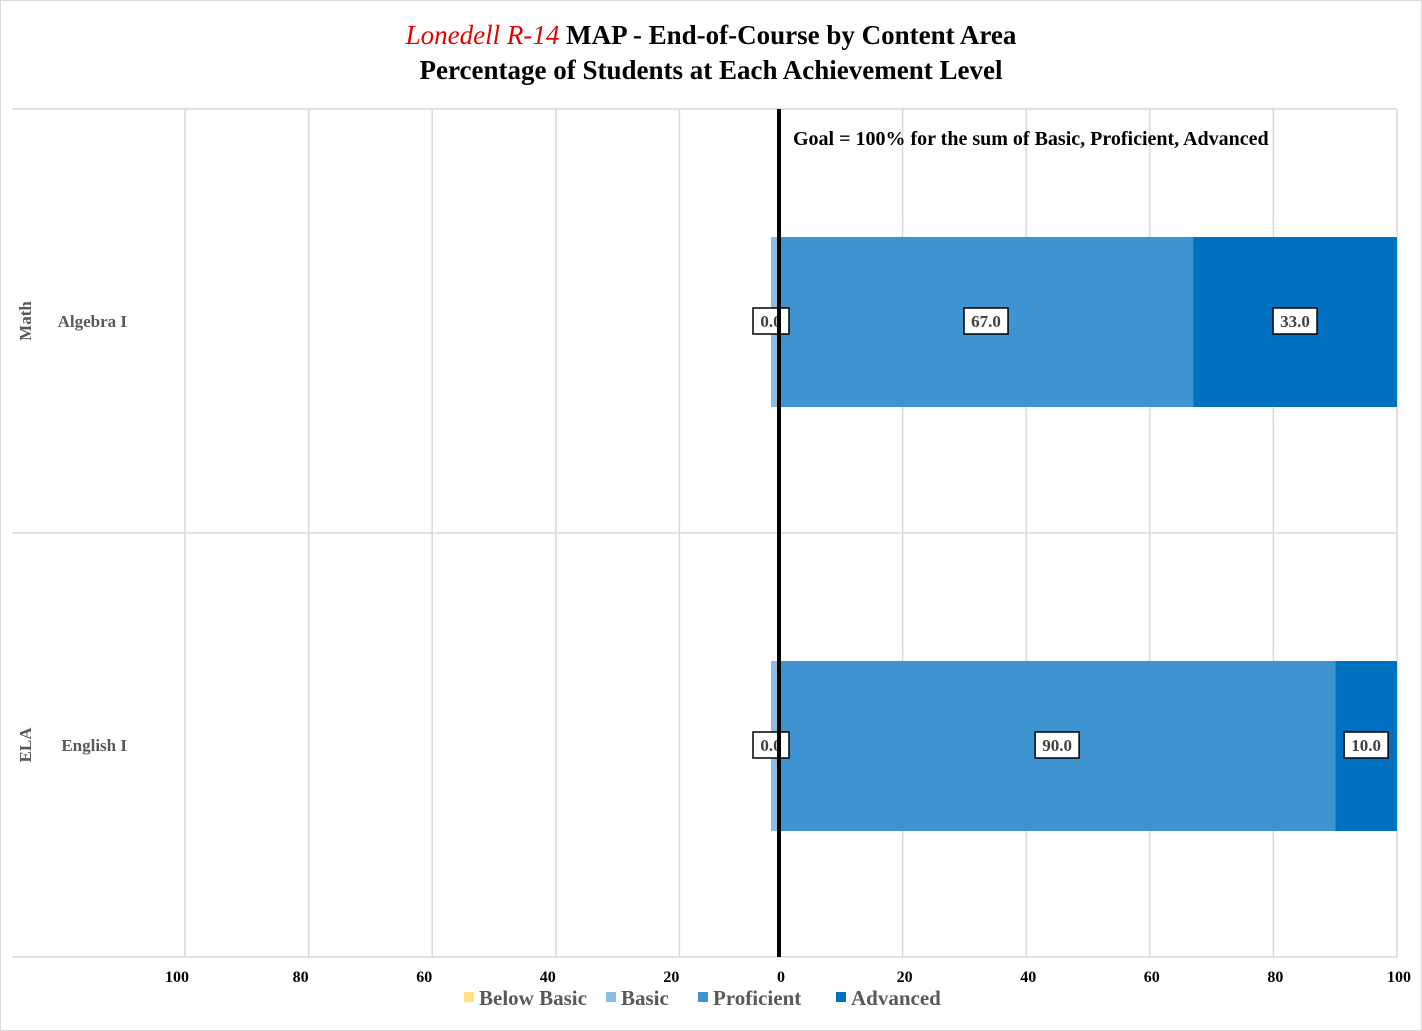 This screenshot has width=1422, height=1031. I want to click on data-label: 90.0, so click(1057, 745).